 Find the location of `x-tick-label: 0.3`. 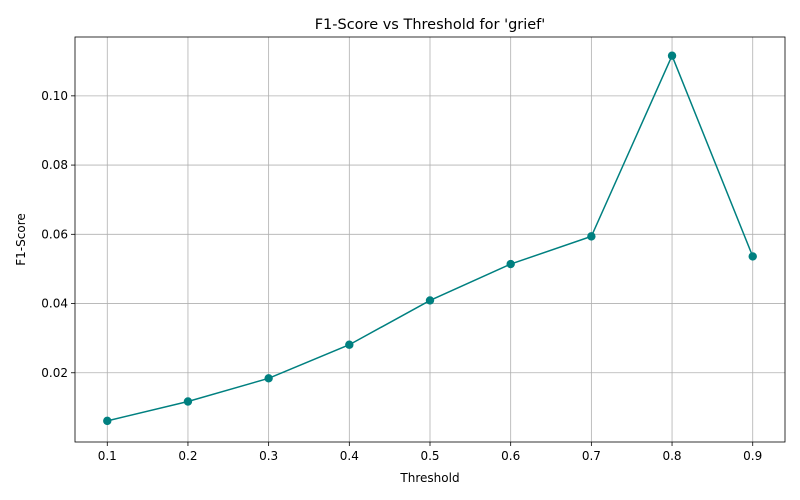

x-tick-label: 0.3 is located at coordinates (268, 456).